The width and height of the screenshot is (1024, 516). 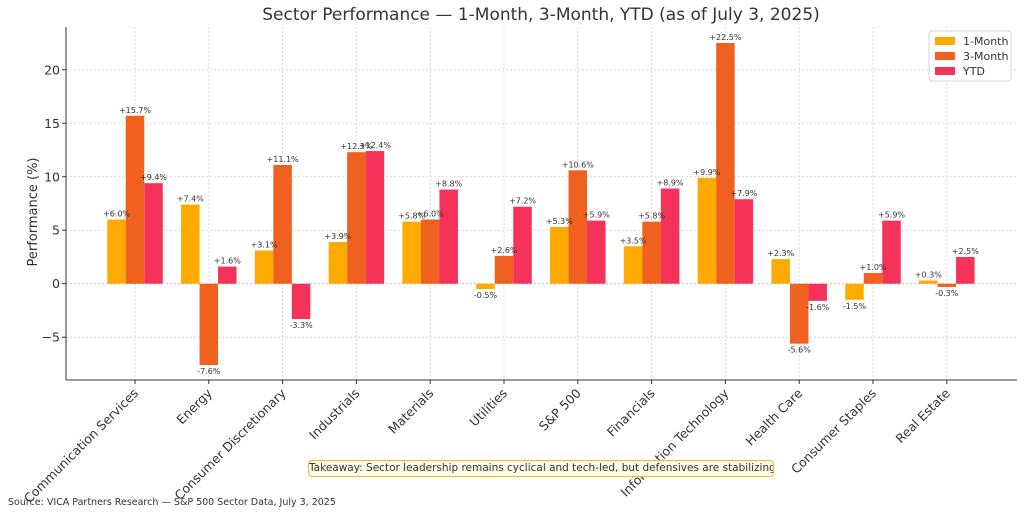 I want to click on data-label: +8.9%, so click(x=670, y=183).